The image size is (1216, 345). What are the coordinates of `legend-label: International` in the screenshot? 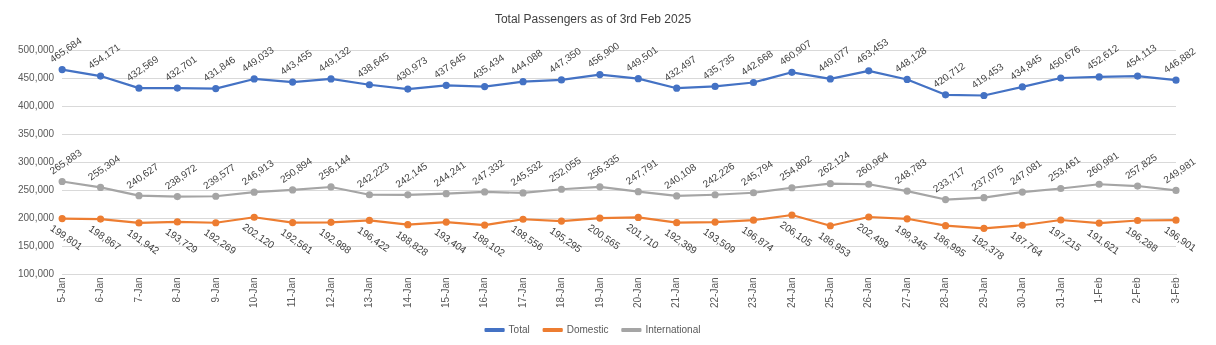 It's located at (673, 329).